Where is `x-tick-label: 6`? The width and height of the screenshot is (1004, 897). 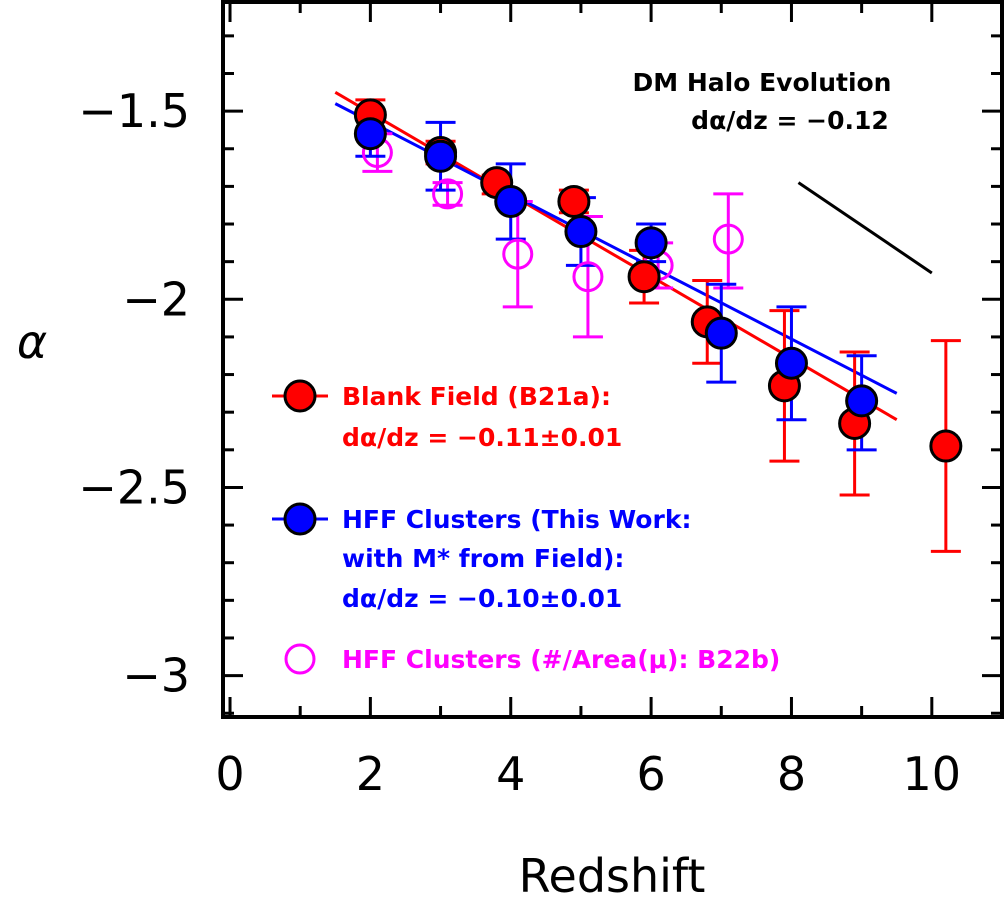
x-tick-label: 6 is located at coordinates (650, 774).